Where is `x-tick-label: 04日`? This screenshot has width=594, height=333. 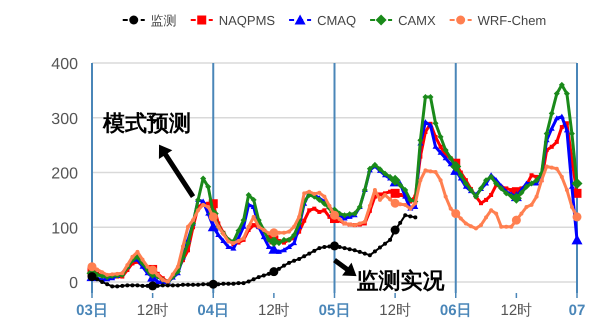
x-tick-label: 04日 is located at coordinates (213, 310).